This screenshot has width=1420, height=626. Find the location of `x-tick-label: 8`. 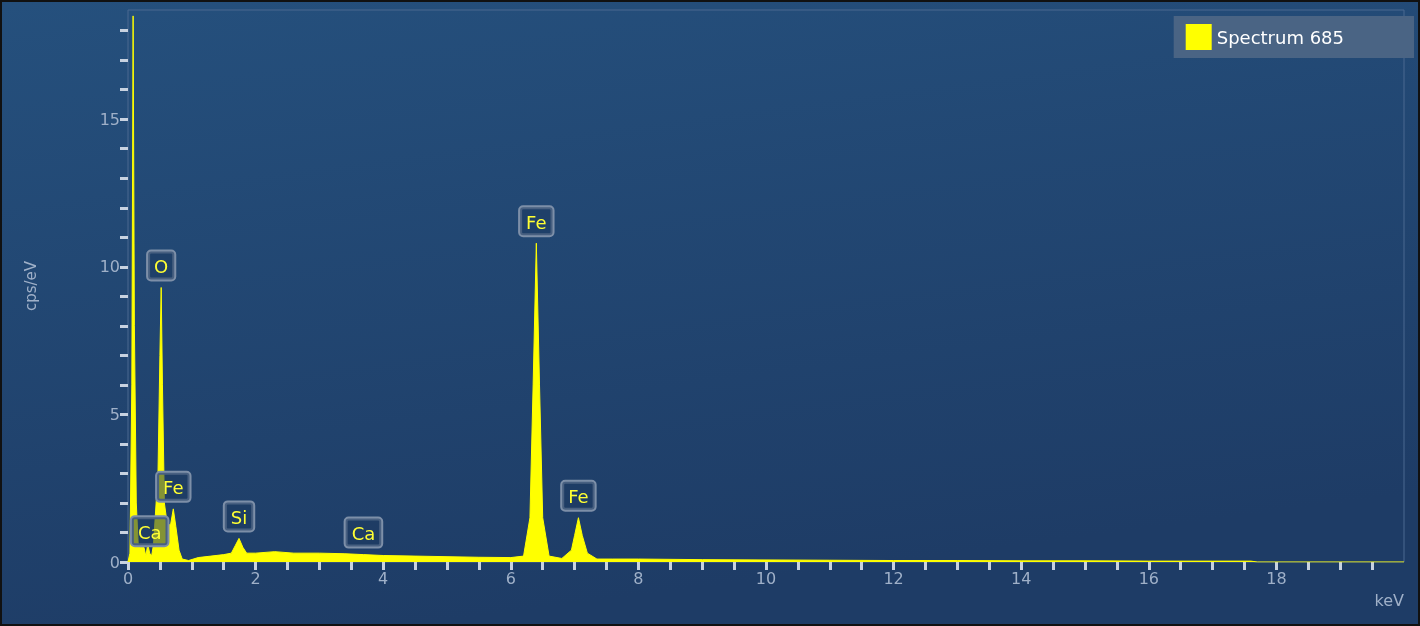

x-tick-label: 8 is located at coordinates (638, 578).